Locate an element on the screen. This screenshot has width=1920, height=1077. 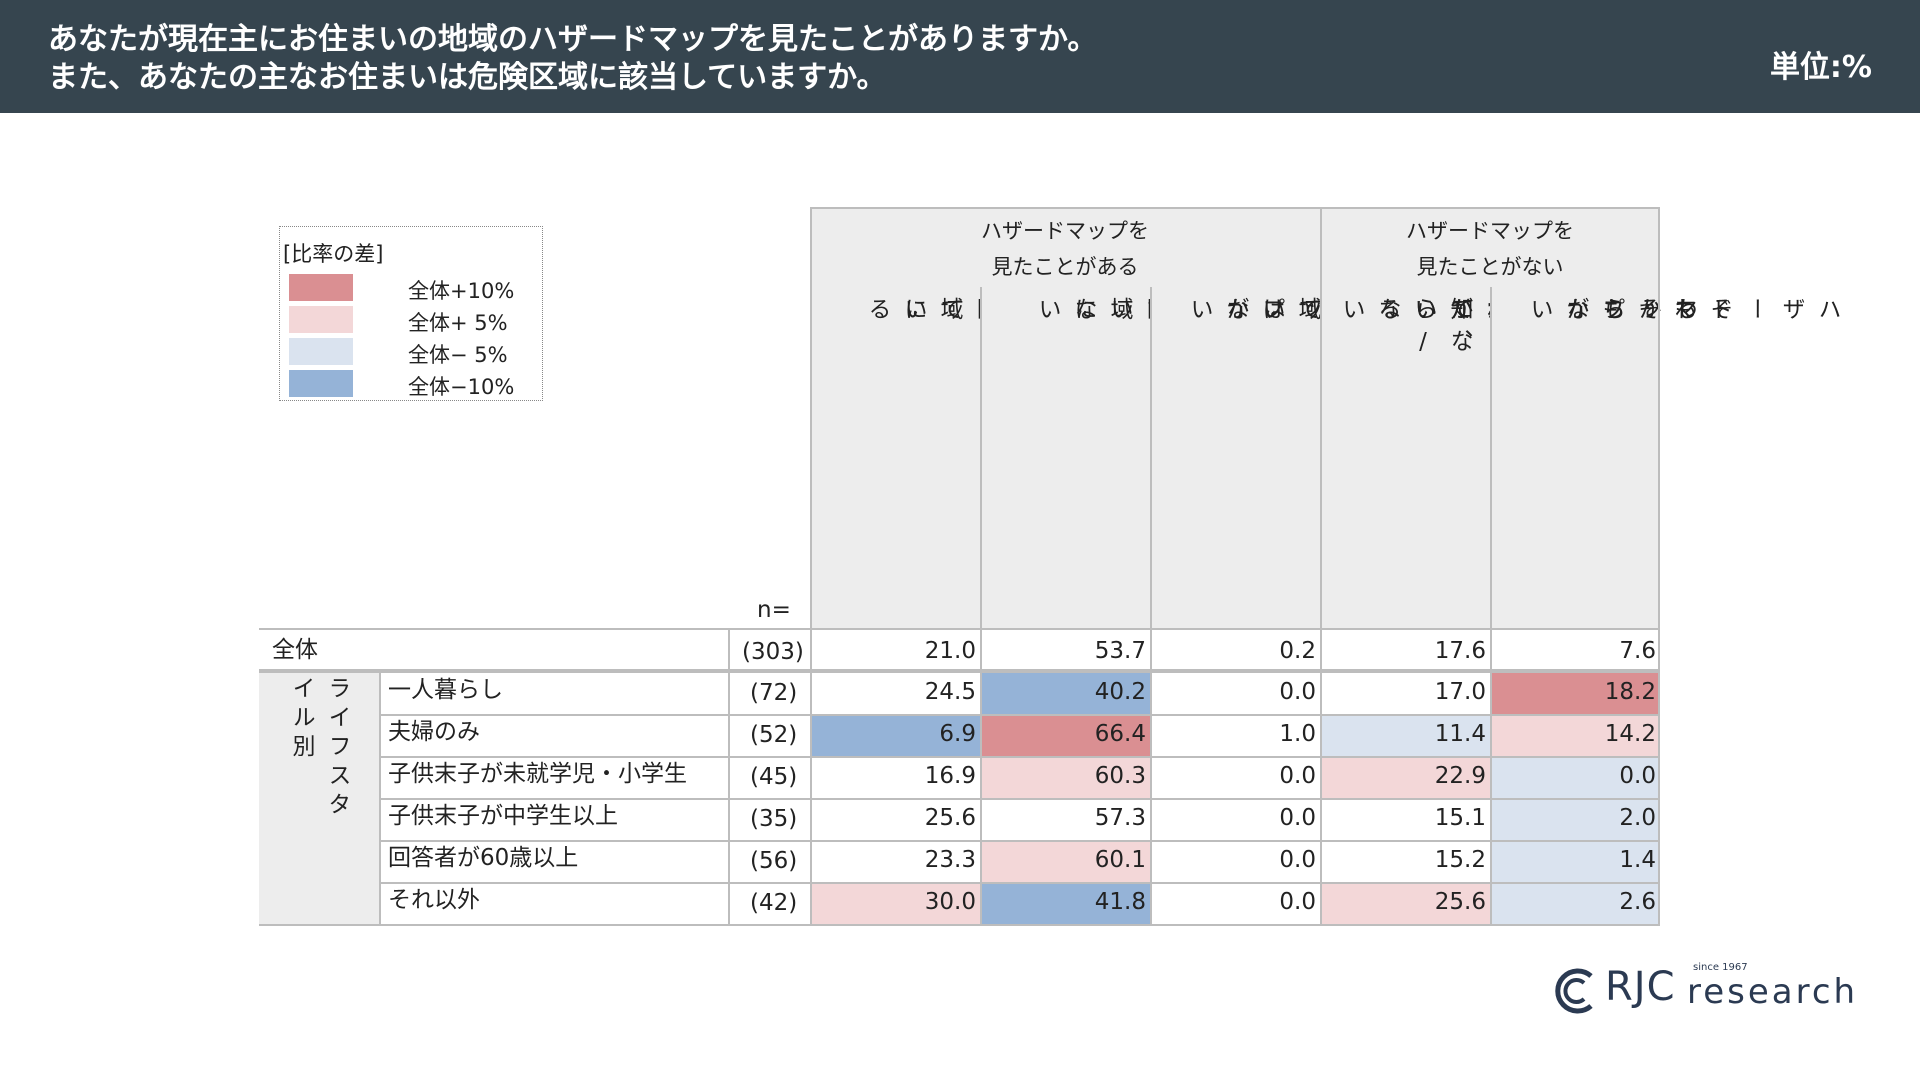
logo-rjc: RJC is located at coordinates (1640, 987).